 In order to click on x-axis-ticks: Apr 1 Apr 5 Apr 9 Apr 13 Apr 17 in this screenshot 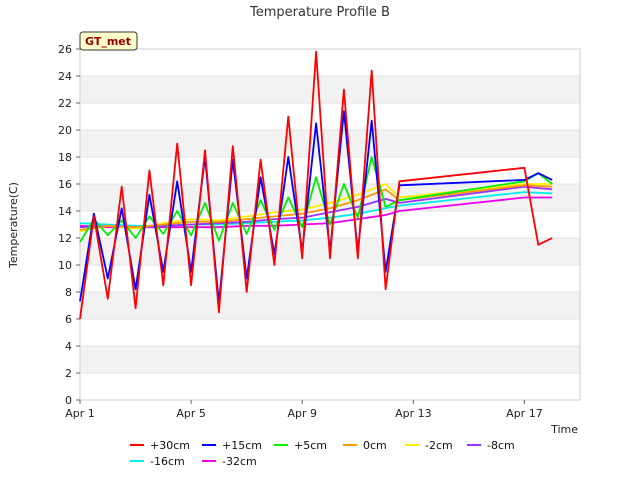, I will do `click(304, 410)`.